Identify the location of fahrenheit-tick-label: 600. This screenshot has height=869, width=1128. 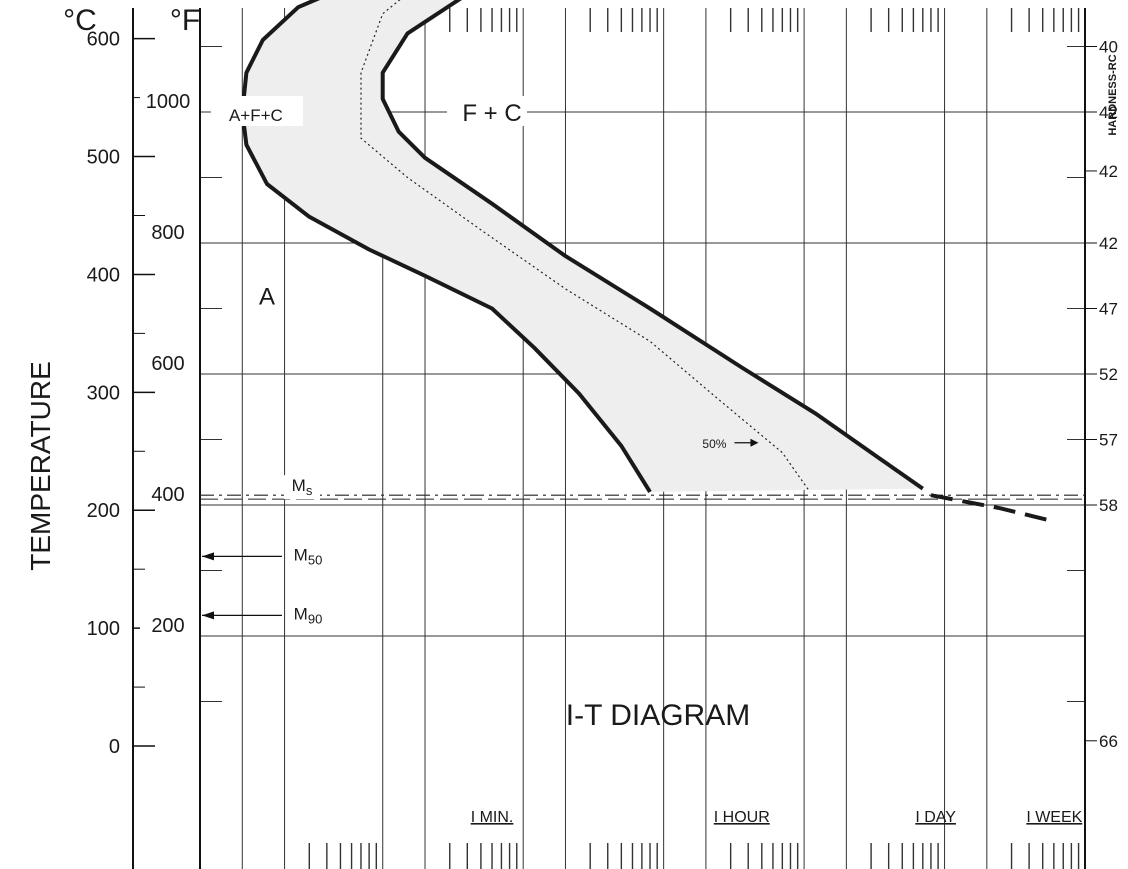
(167, 364).